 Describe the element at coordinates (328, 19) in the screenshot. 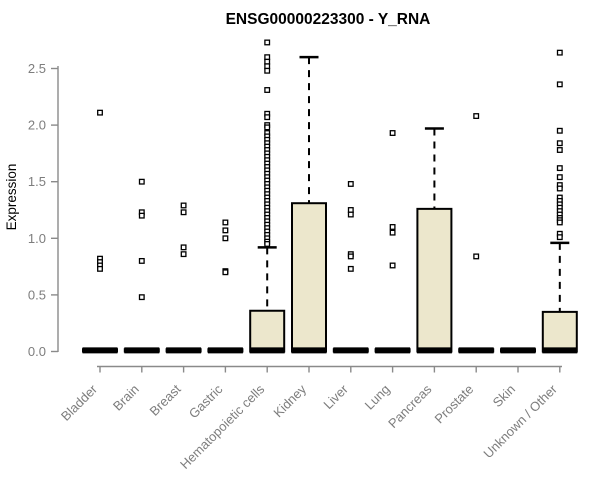

I see `chart-title: ENSG00000223300 - Y_RNA` at that location.